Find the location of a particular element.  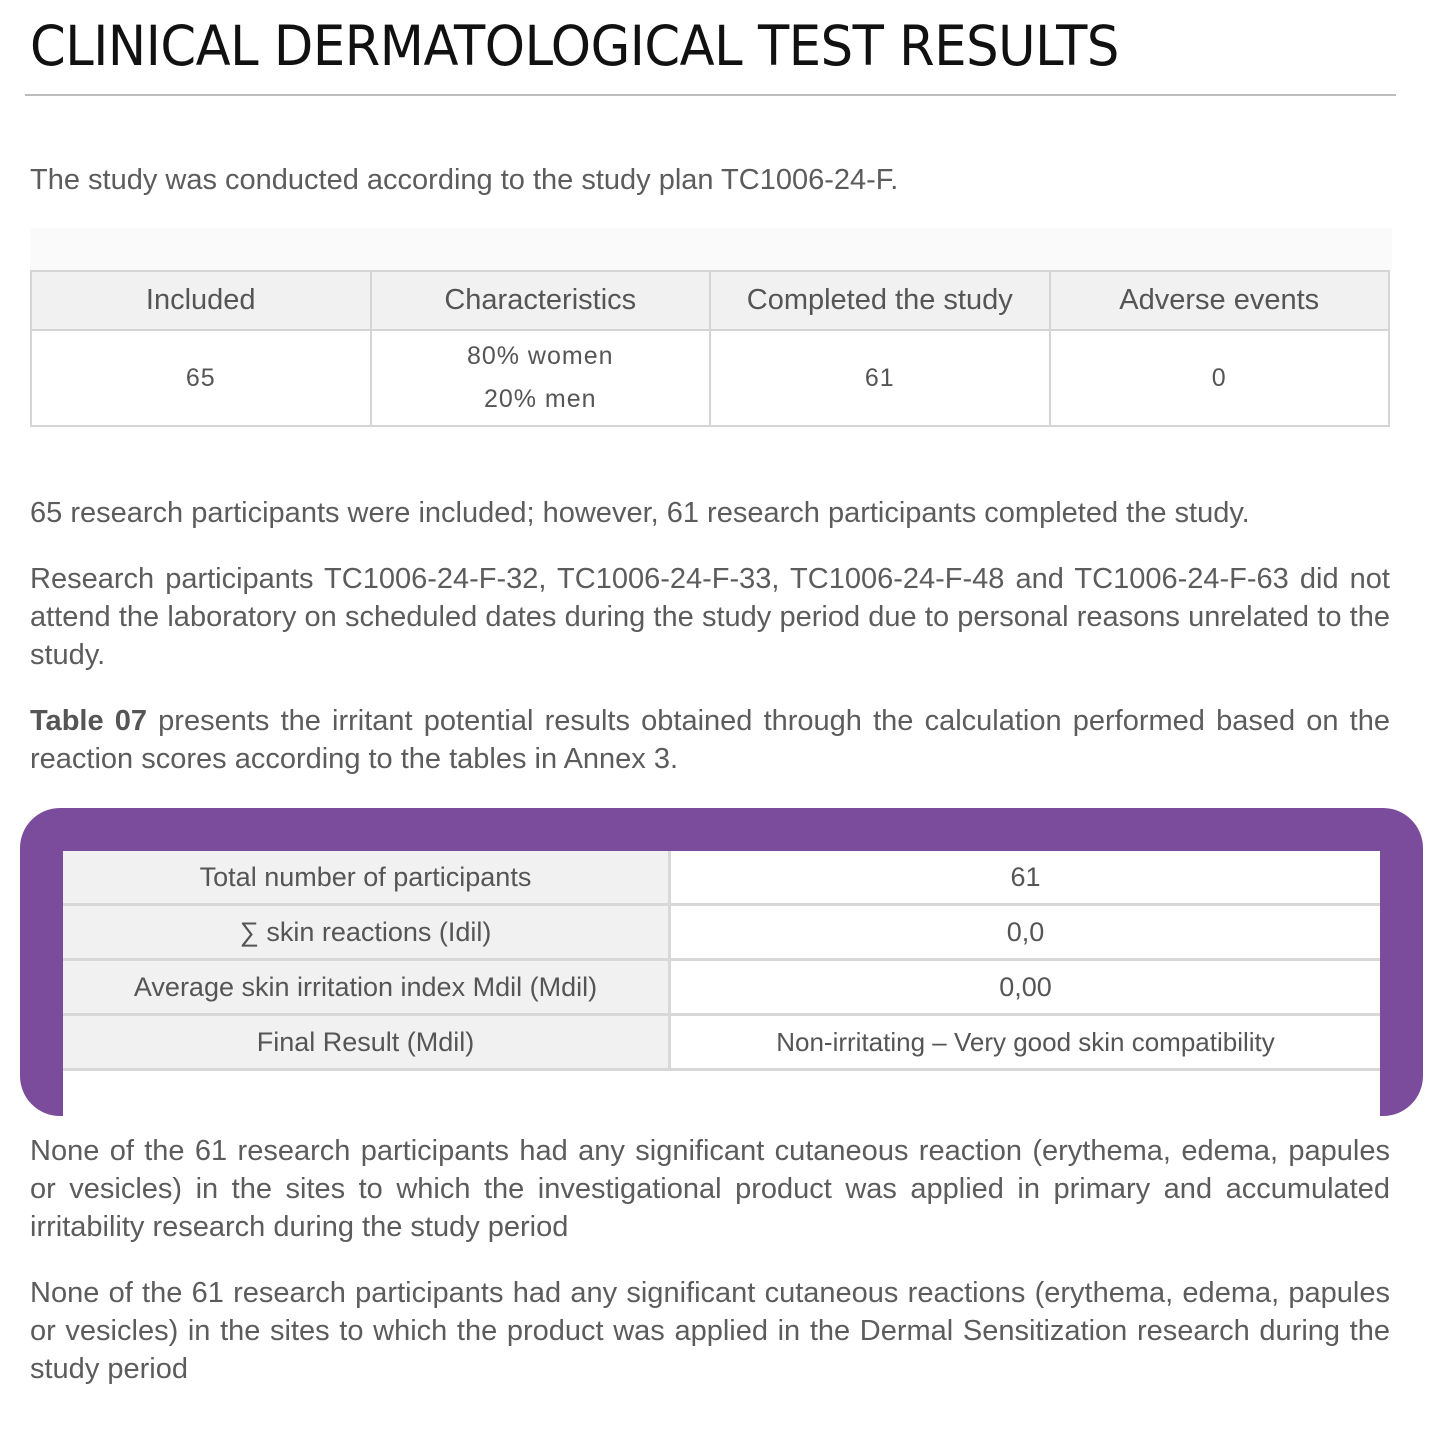

row-value: 61 is located at coordinates (1024, 878).